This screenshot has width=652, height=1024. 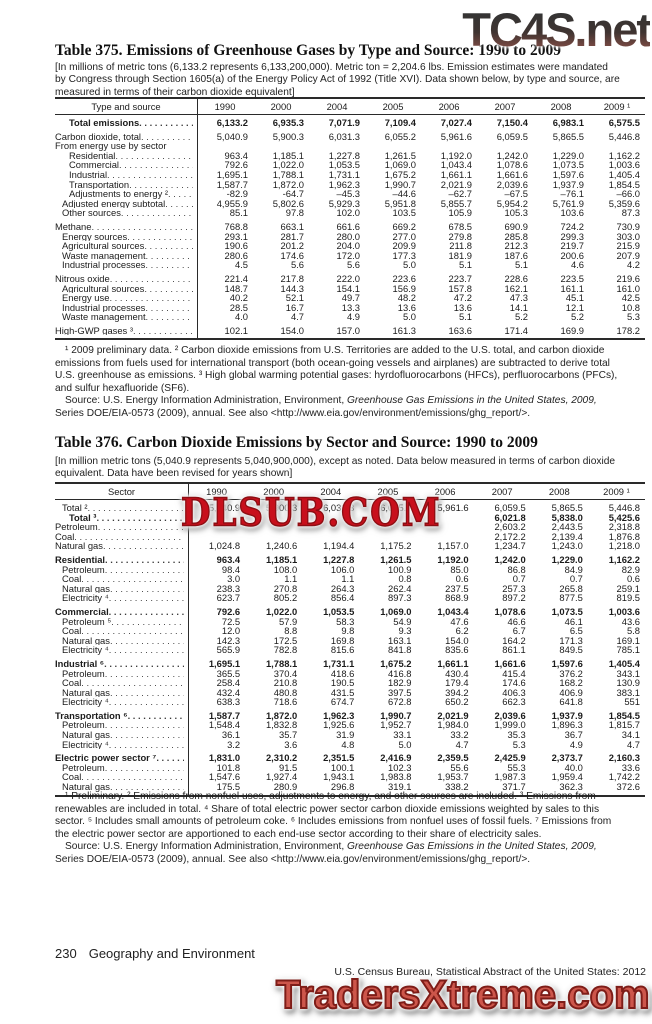 I want to click on value-cell: 264.3, so click(x=342, y=588).